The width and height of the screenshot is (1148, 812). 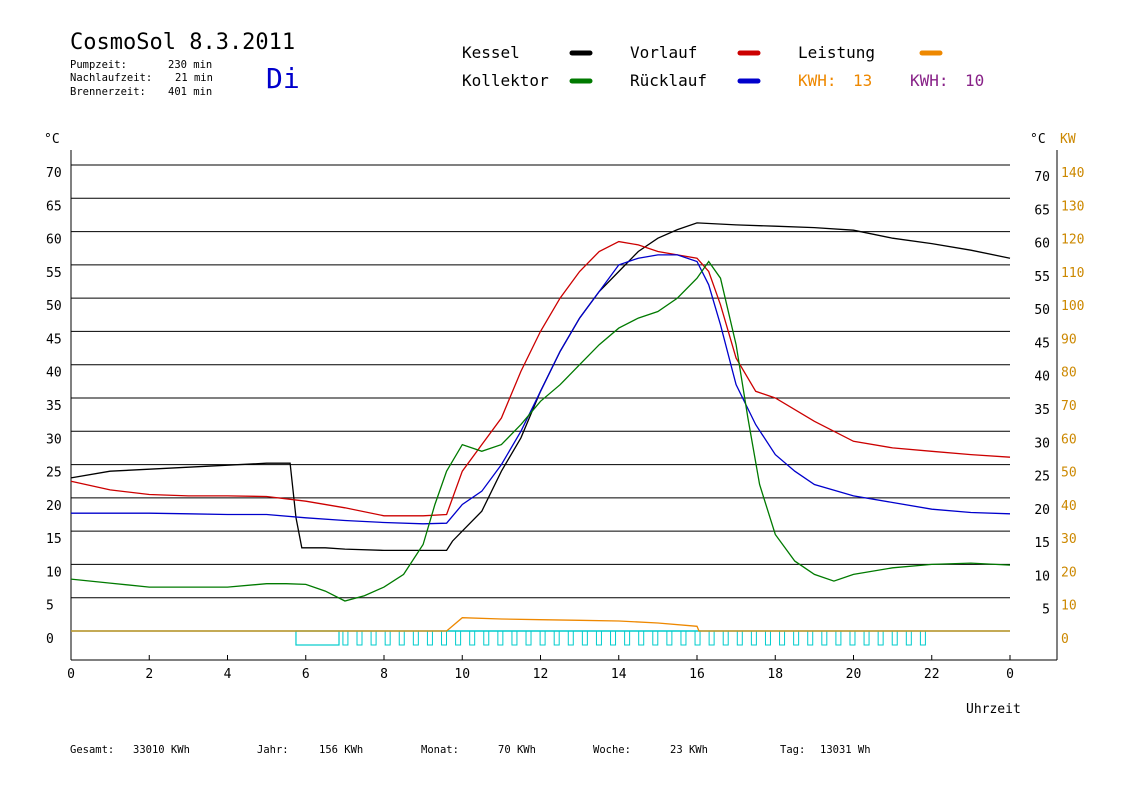 I want to click on legend-leistung-label: Leistung, so click(x=837, y=52).